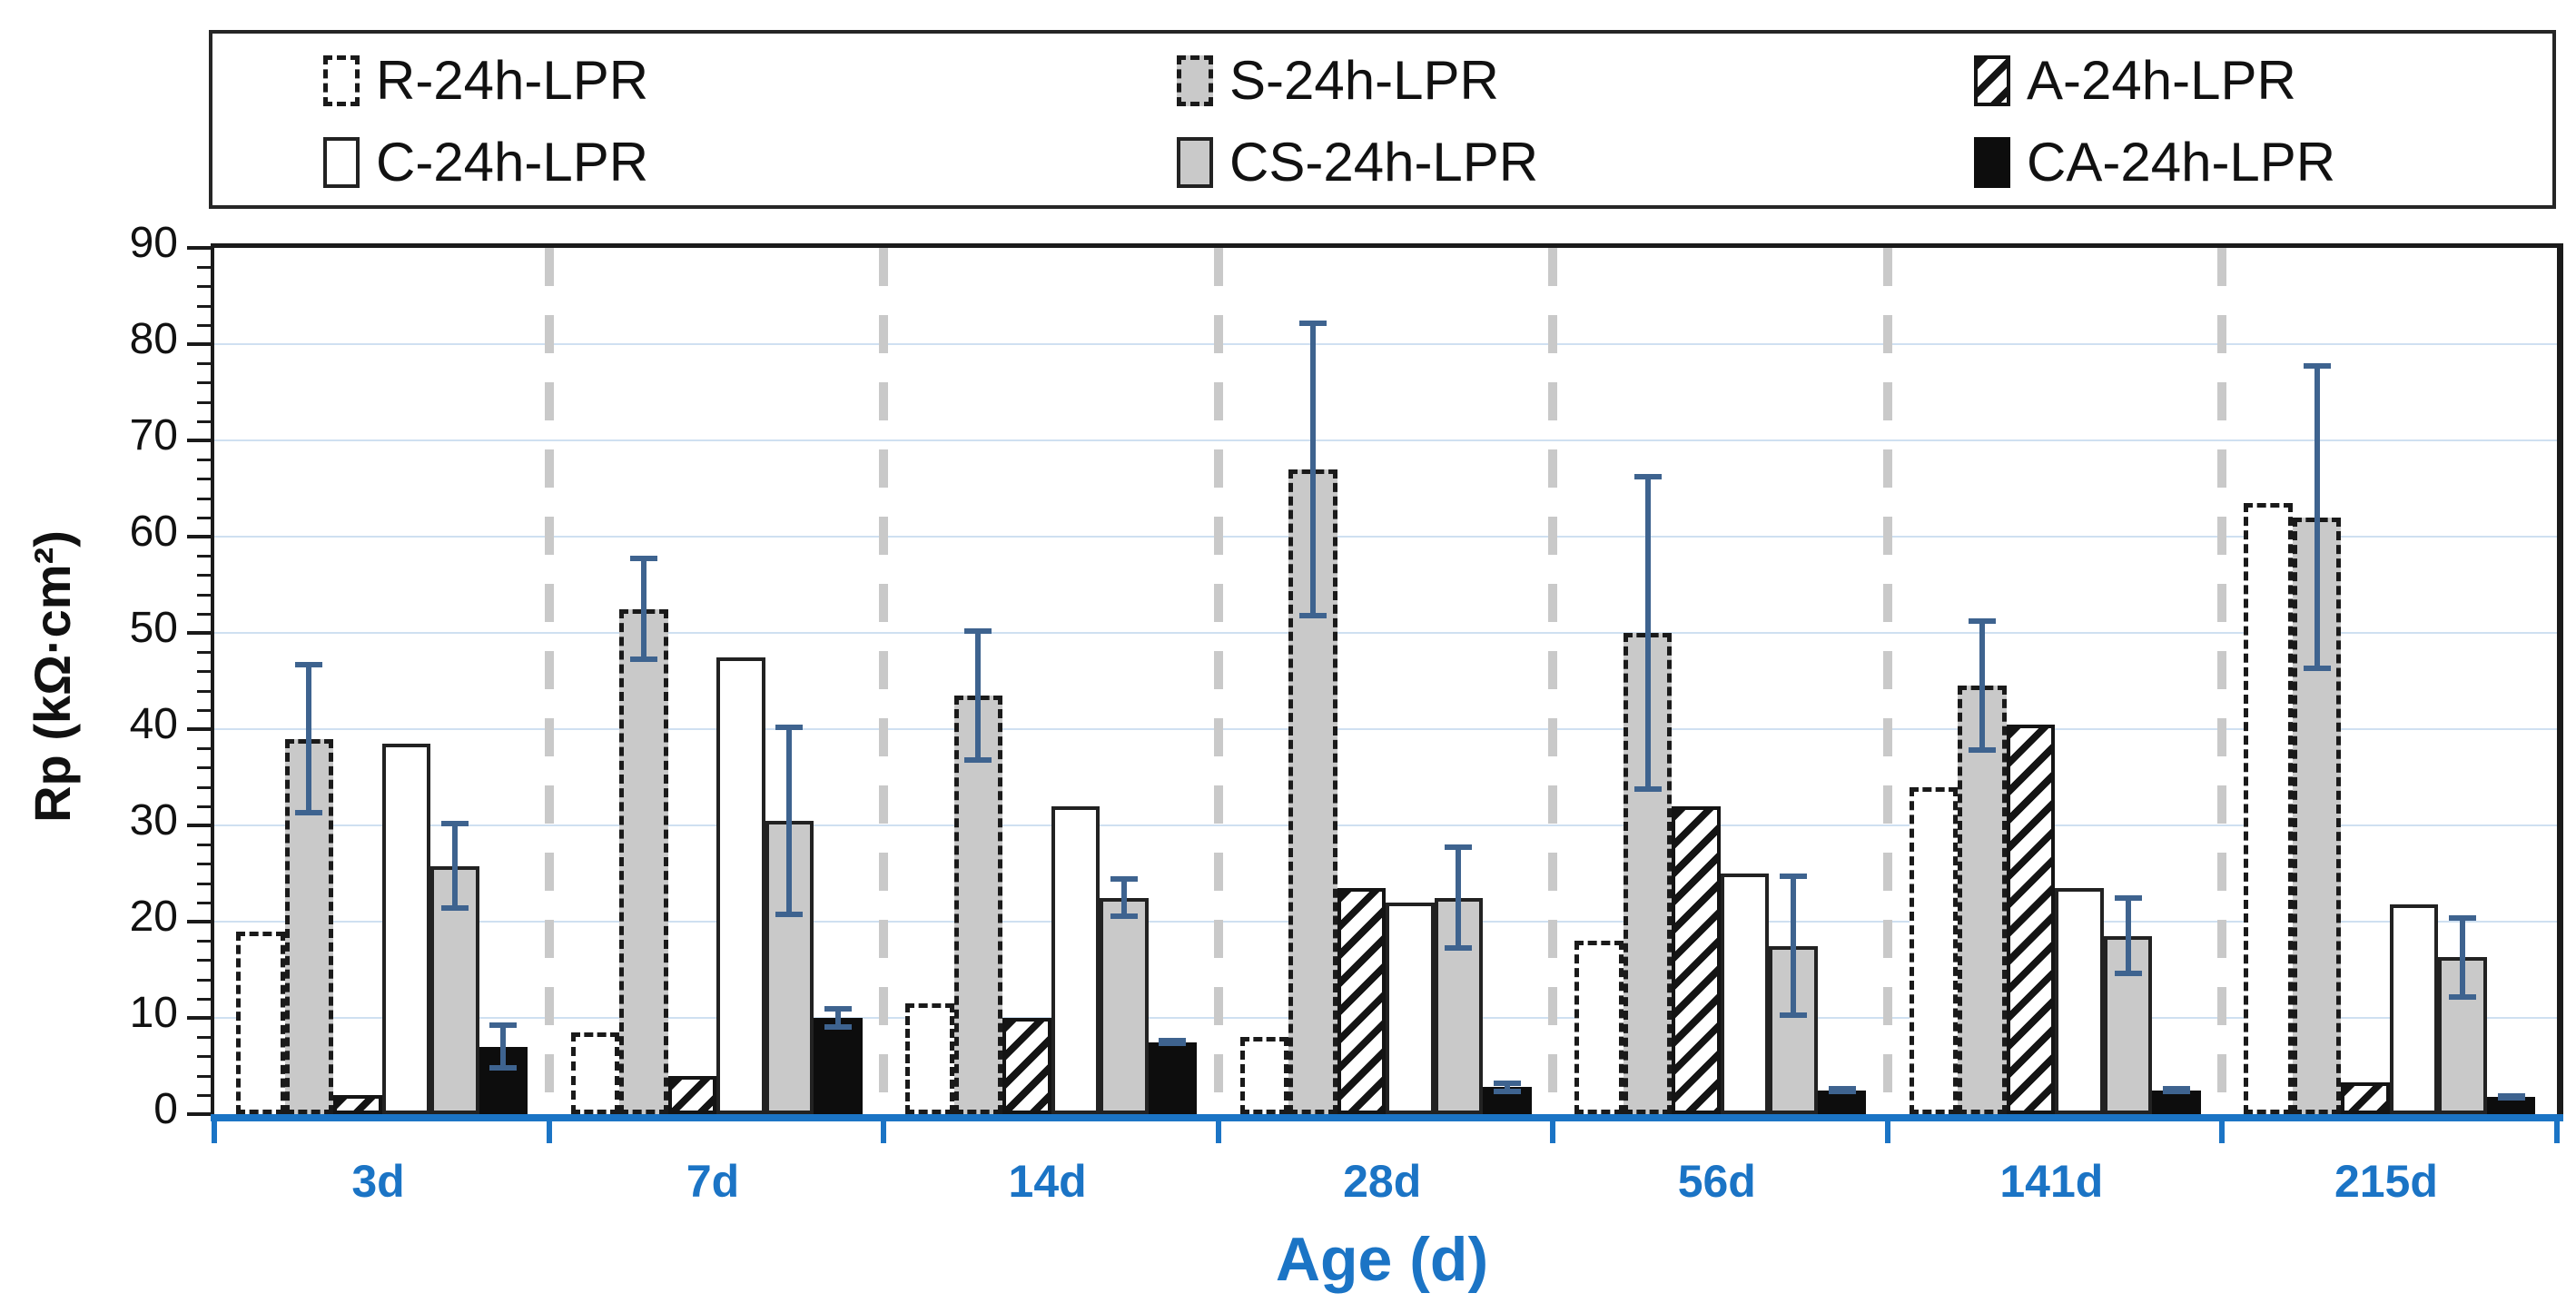 The image size is (2576, 1313). What do you see at coordinates (1387, 1117) in the screenshot?
I see `x-axis-line` at bounding box center [1387, 1117].